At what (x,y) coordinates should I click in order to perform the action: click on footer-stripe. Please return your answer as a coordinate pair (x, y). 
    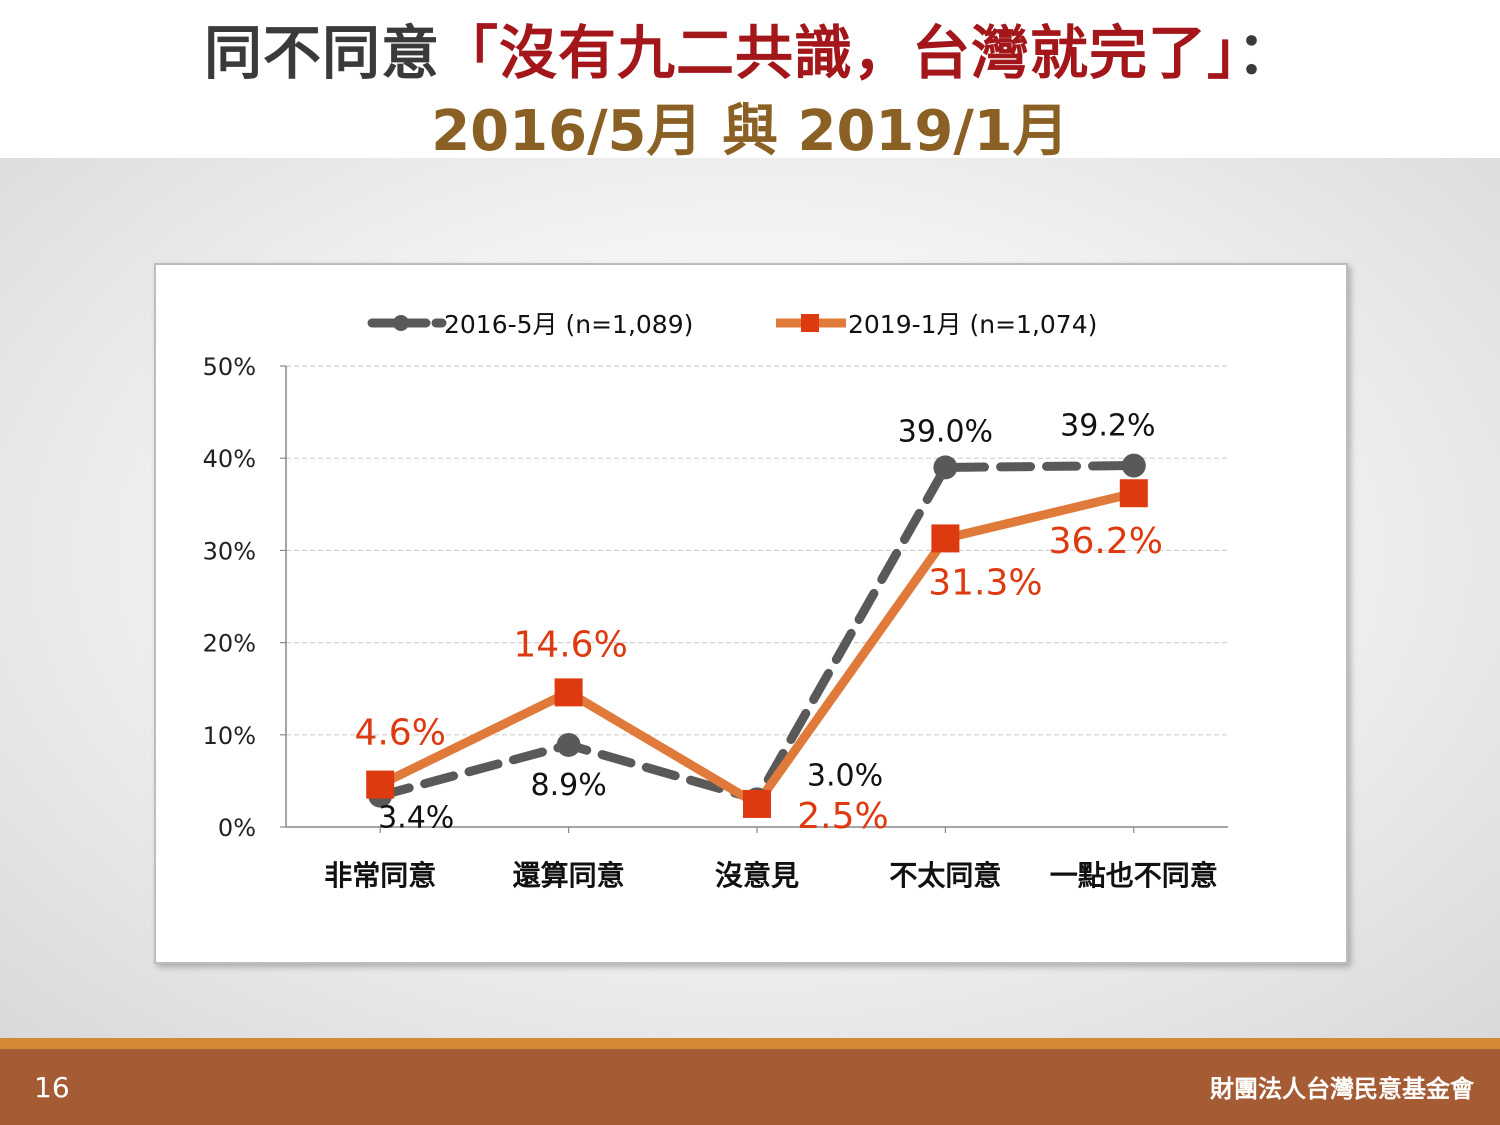
    Looking at the image, I should click on (750, 1043).